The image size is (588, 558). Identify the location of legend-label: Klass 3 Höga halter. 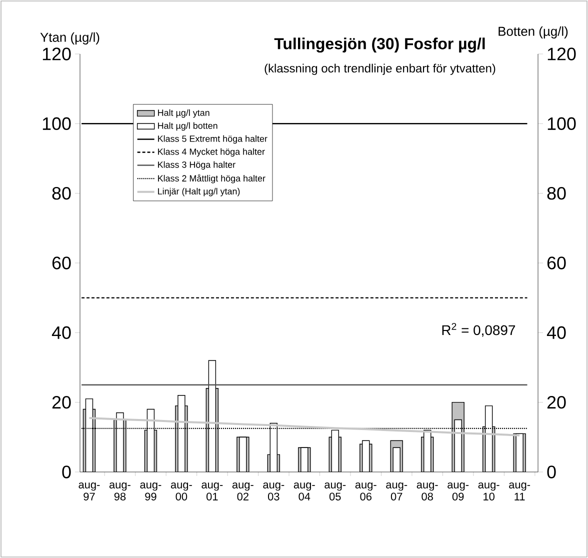
(197, 165).